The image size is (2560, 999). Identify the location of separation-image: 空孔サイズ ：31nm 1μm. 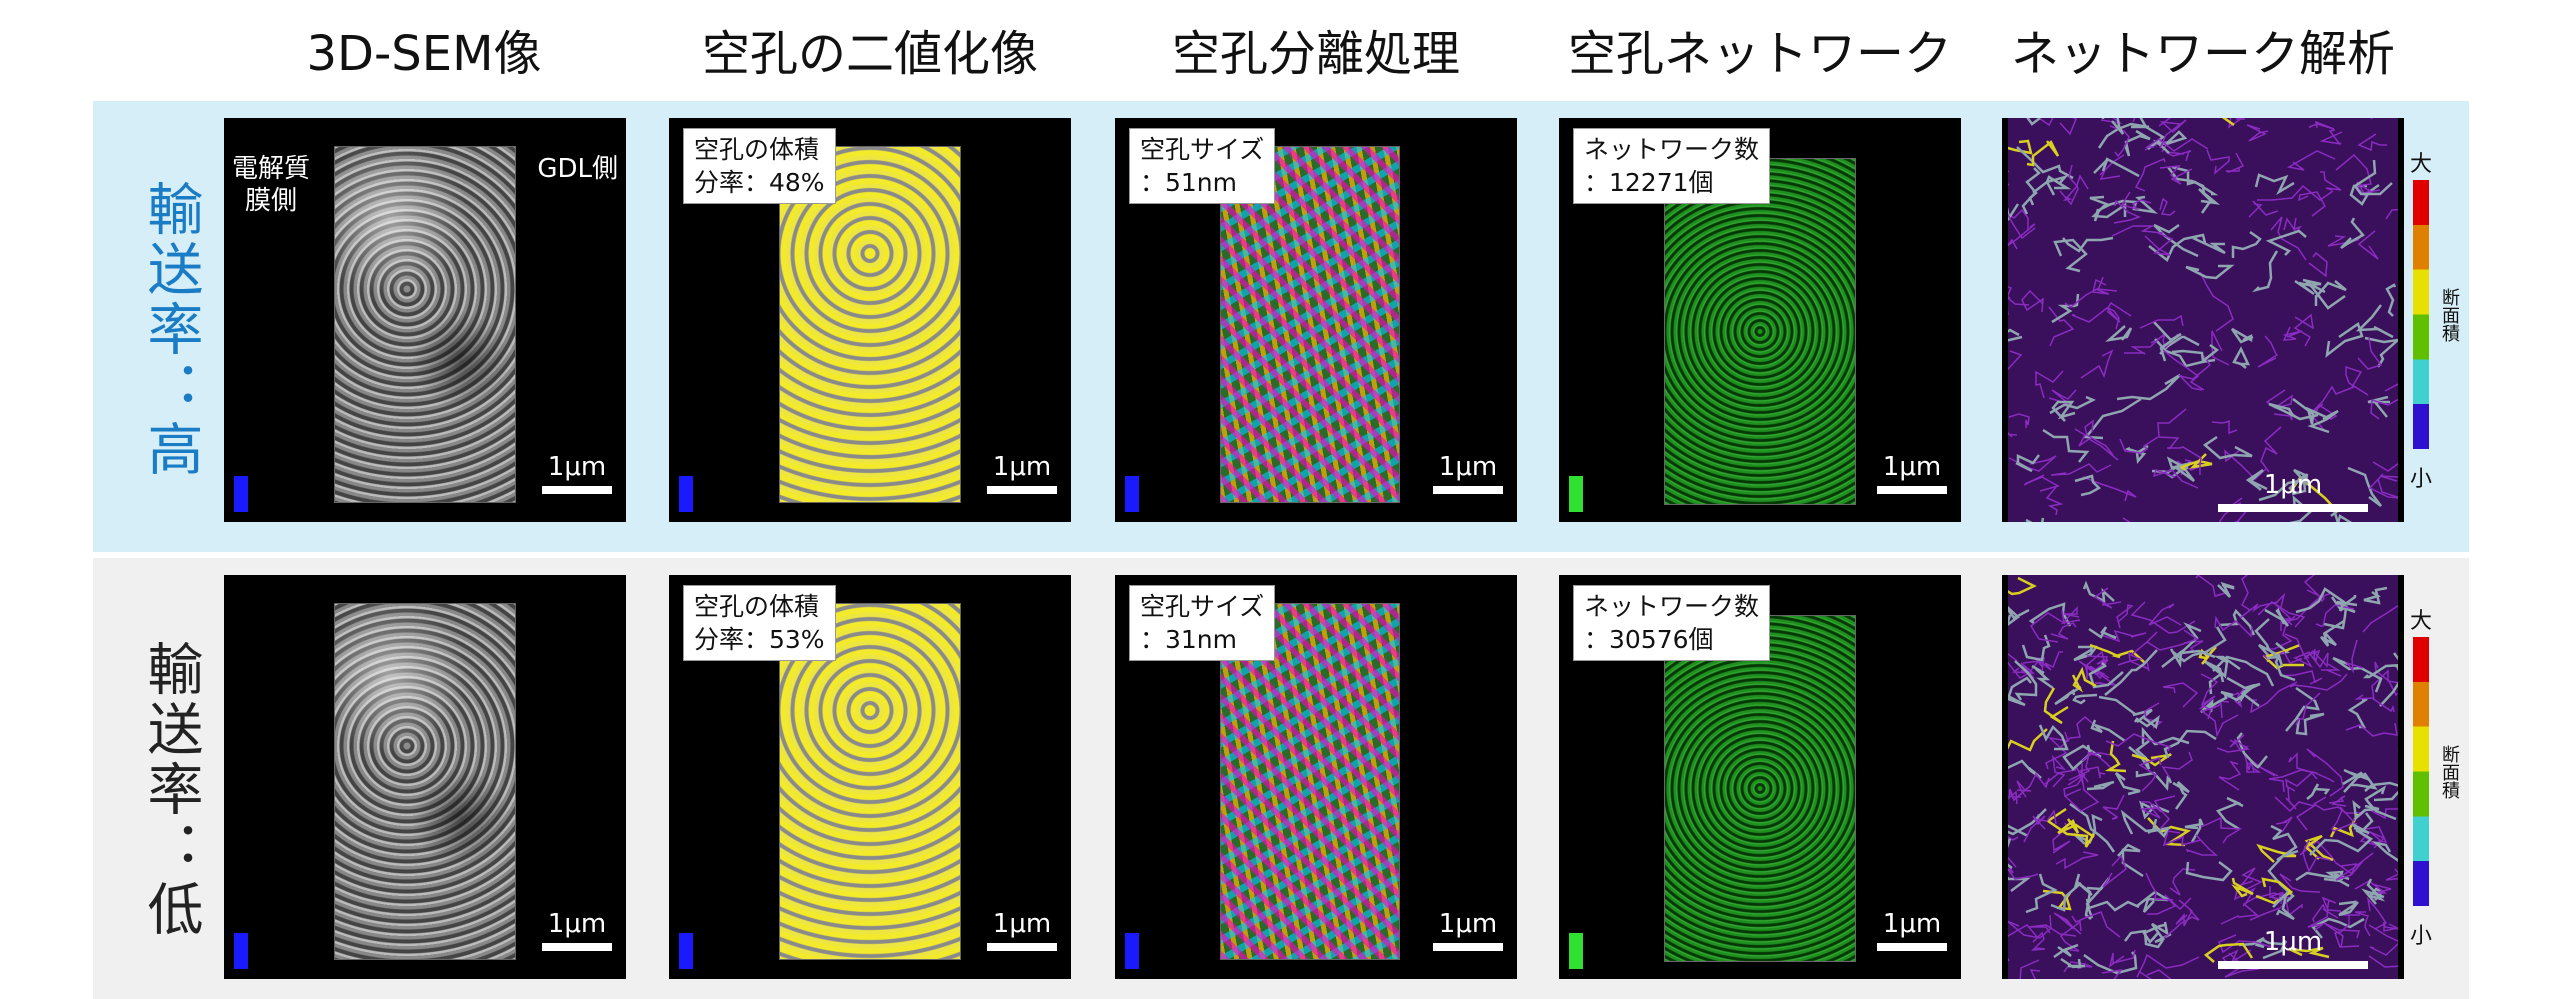
(1316, 777).